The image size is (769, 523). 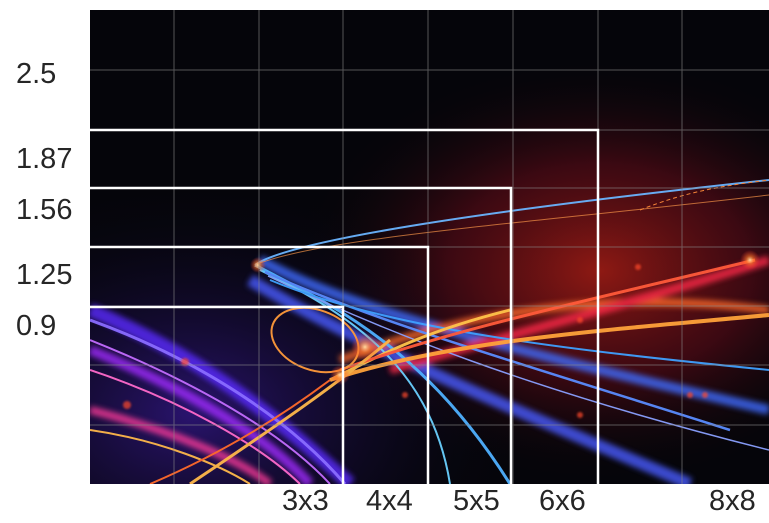 What do you see at coordinates (36, 74) in the screenshot?
I see `y-label-2-5: 2.5` at bounding box center [36, 74].